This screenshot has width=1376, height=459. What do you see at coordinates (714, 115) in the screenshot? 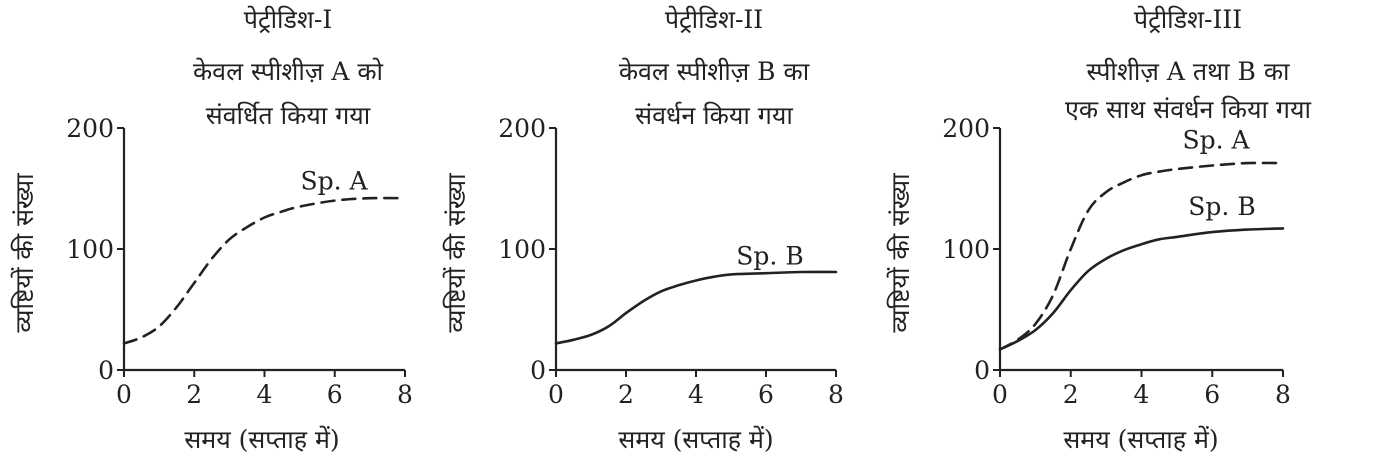
I see `chart-title-line-3: संवर्धन किया गया` at bounding box center [714, 115].